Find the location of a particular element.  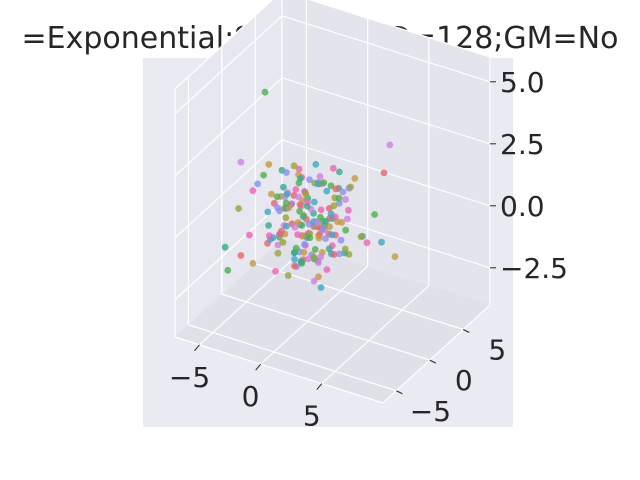

z-tick-label: 0.0 is located at coordinates (522, 206).